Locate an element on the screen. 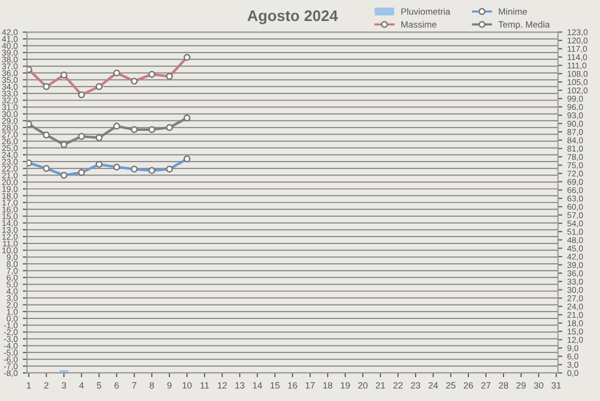 This screenshot has height=401, width=600. x-tick-label: 19 is located at coordinates (345, 385).